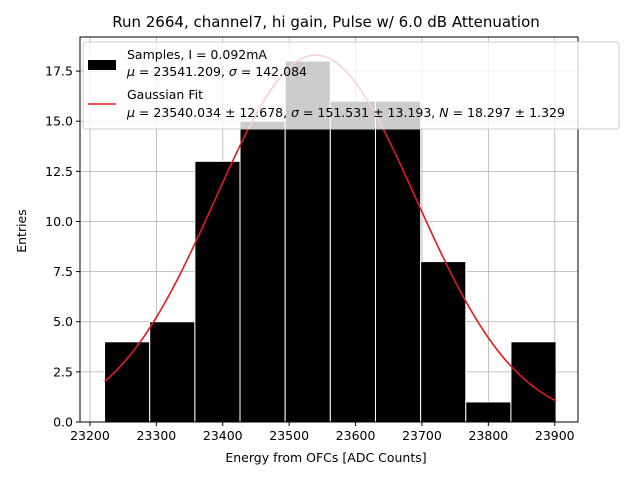  Describe the element at coordinates (63, 271) in the screenshot. I see `y-tick-label: 7.5` at that location.